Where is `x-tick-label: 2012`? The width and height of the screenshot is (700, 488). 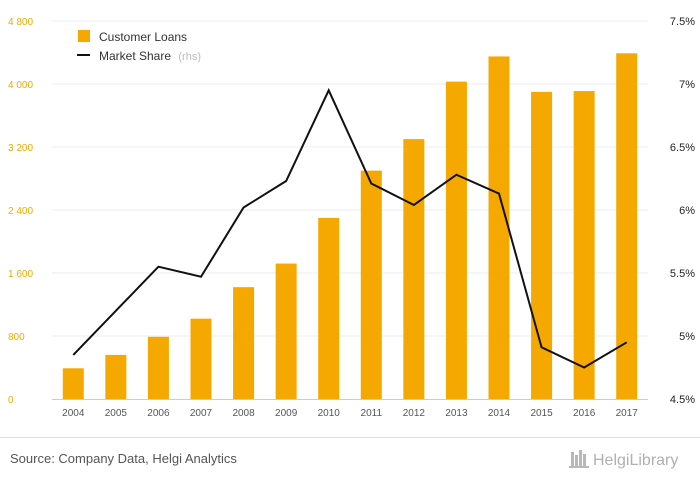
x-tick-label: 2012 is located at coordinates (414, 413).